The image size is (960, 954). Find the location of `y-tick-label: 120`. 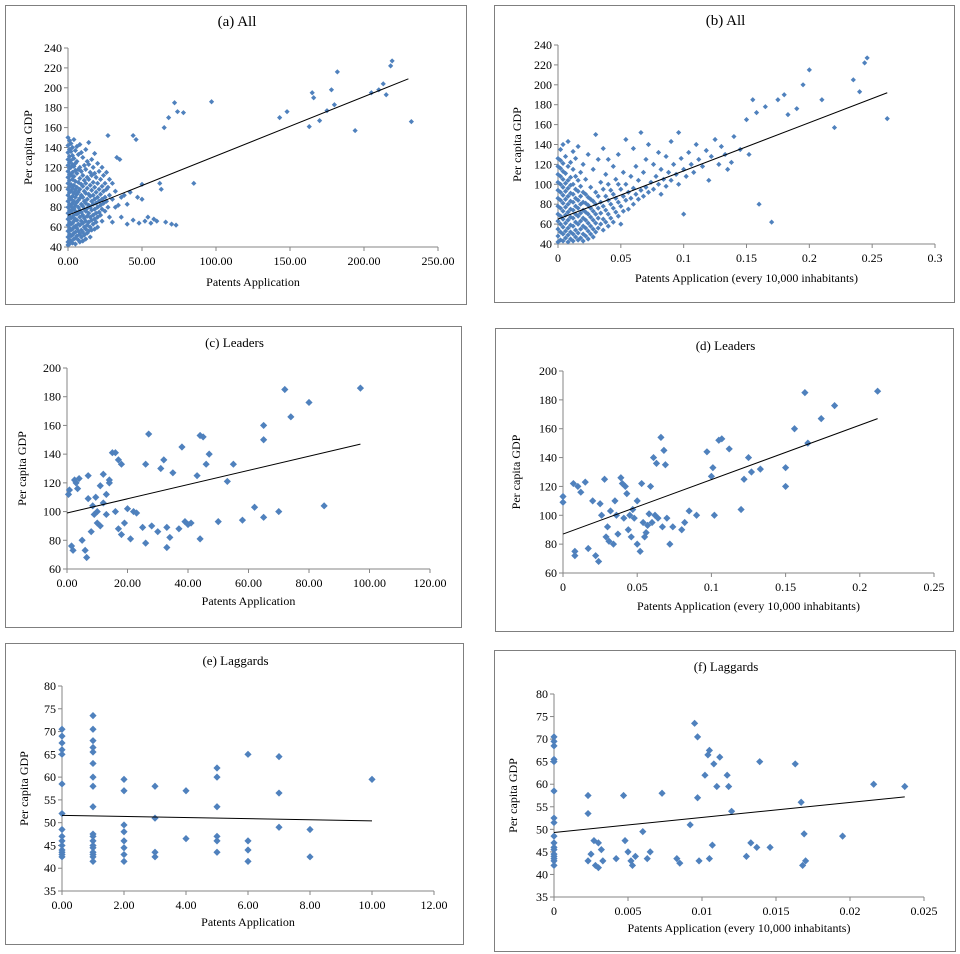

y-tick-label: 120 is located at coordinates (53, 167).